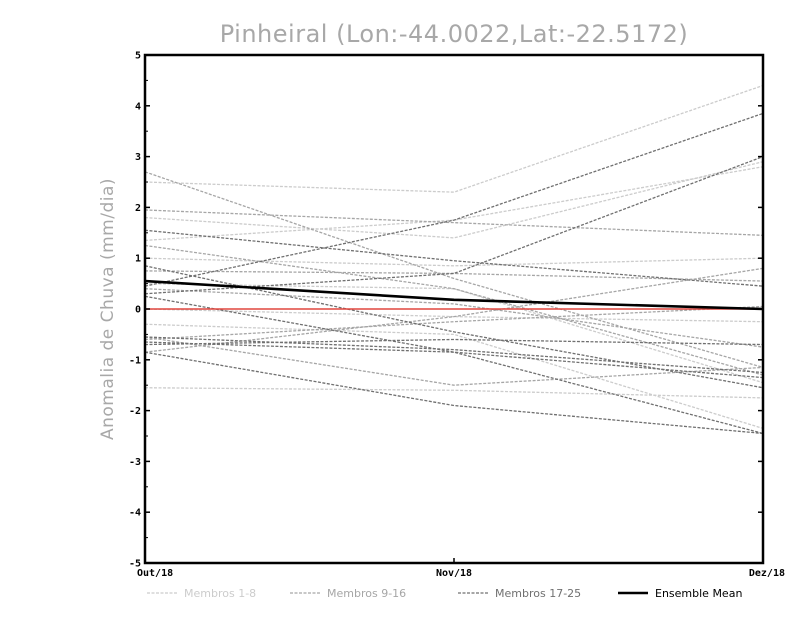 This screenshot has width=800, height=618. I want to click on legend-label: Membros 9-16, so click(366, 593).